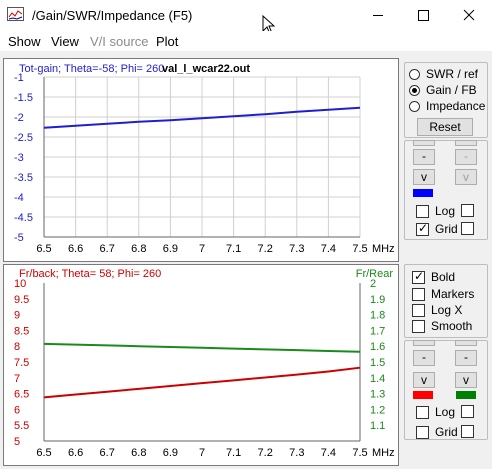 The image size is (492, 469). What do you see at coordinates (466, 343) in the screenshot?
I see `bottom-right-scale-up-button` at bounding box center [466, 343].